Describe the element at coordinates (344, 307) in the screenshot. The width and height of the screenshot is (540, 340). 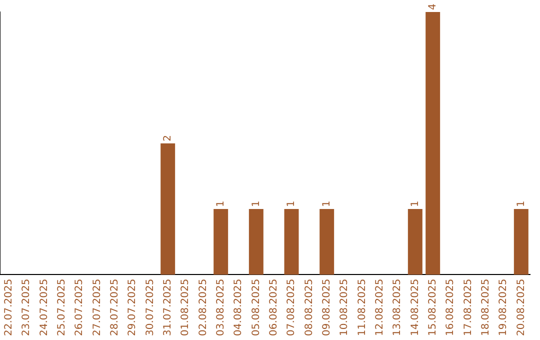
I see `x-tick-label: 10.08.2025` at that location.